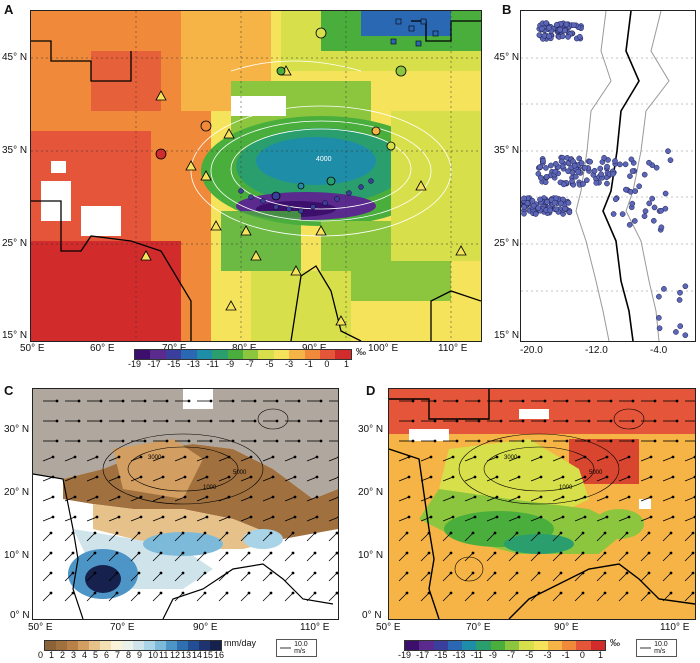  Describe the element at coordinates (40, 627) in the screenshot. I see `panel-c-lon-label: 50° E` at that location.